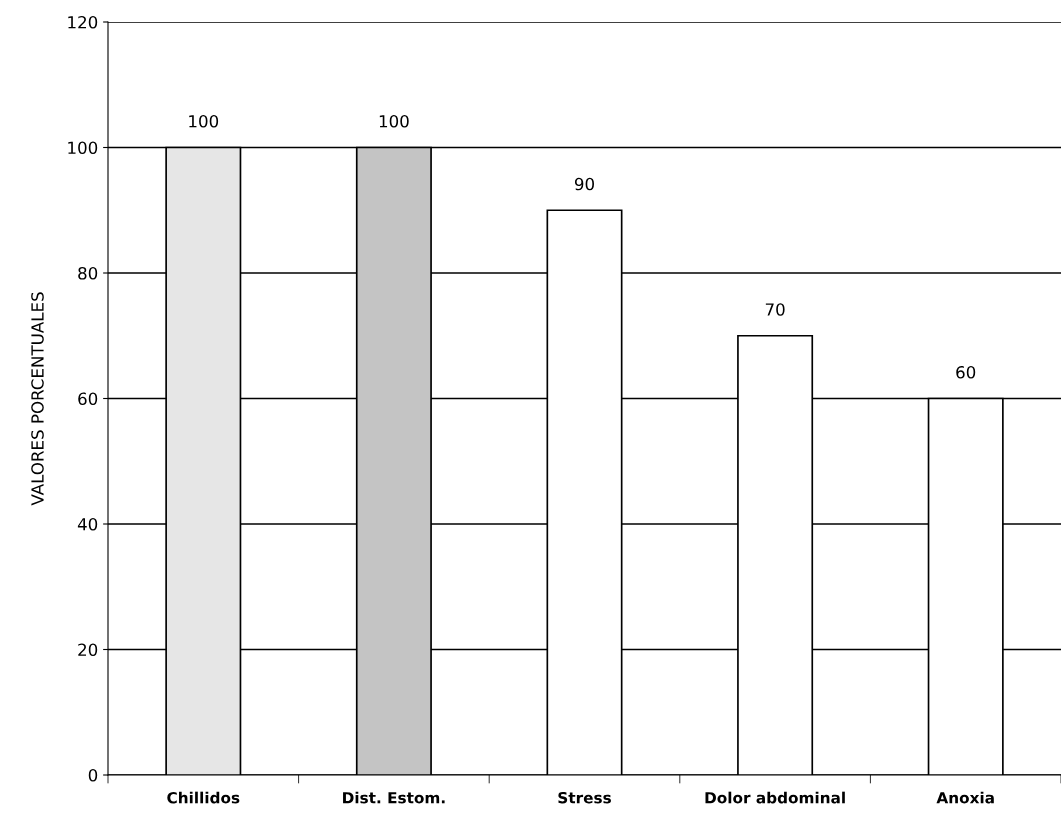 The image size is (1061, 821). Describe the element at coordinates (88, 399) in the screenshot. I see `y-tick-label: 60` at that location.